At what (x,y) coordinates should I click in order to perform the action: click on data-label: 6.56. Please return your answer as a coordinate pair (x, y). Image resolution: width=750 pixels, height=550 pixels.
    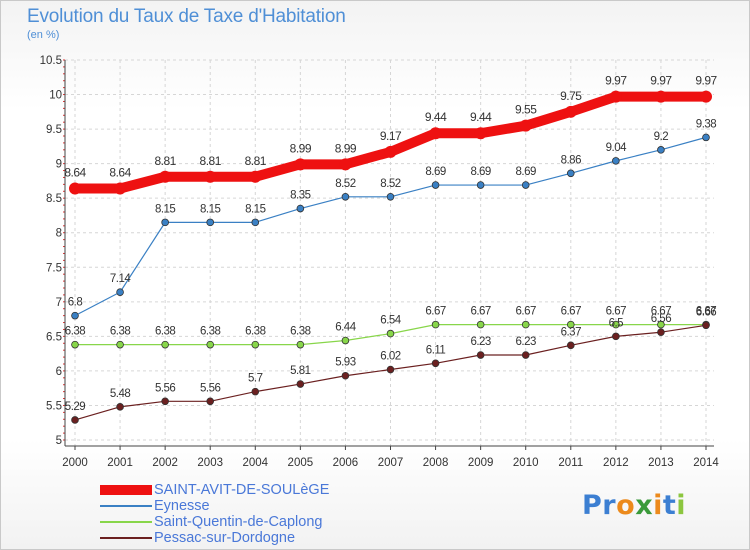
    Looking at the image, I should click on (661, 319).